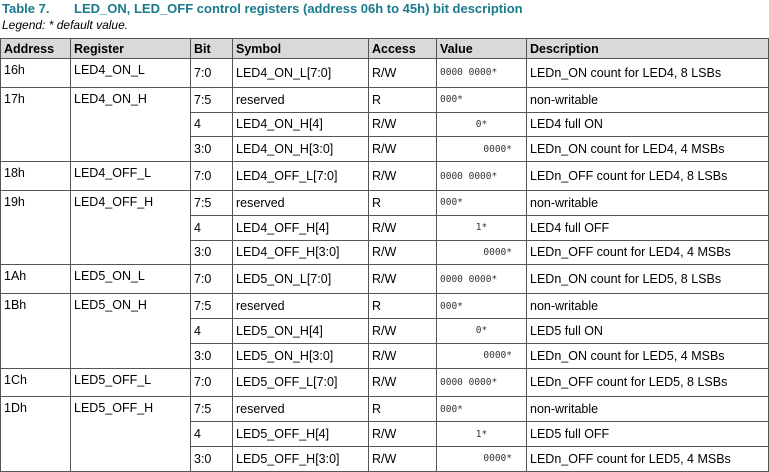 Image resolution: width=769 pixels, height=472 pixels. I want to click on description-cell: LEDn_ON count for LED5, 8 LSBs, so click(647, 279).